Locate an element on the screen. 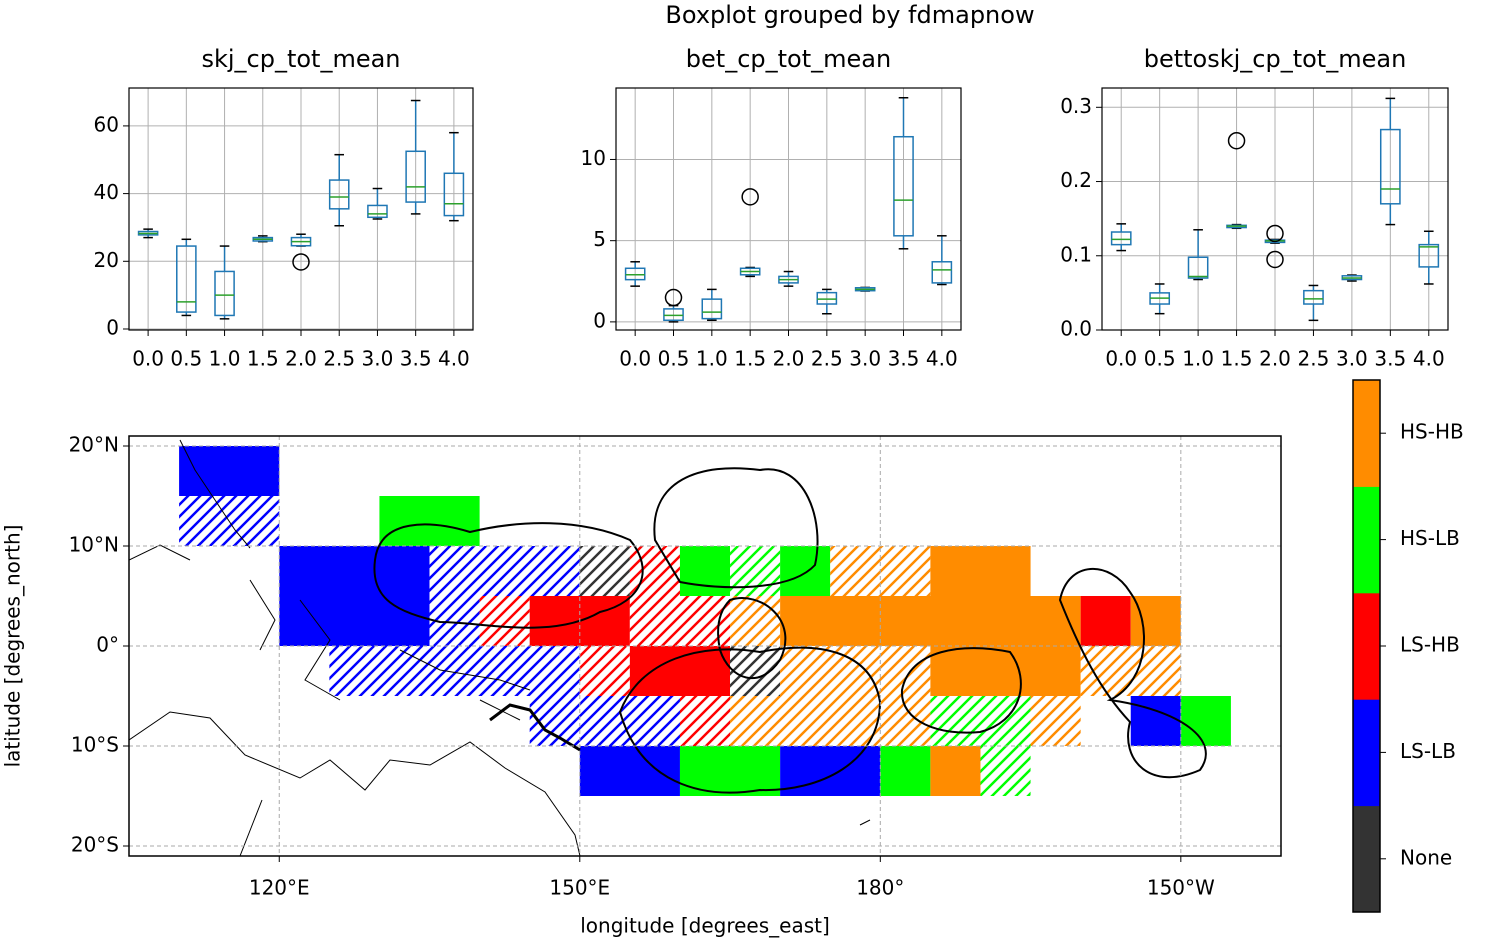  x-tick-label: 150°E is located at coordinates (579, 888).